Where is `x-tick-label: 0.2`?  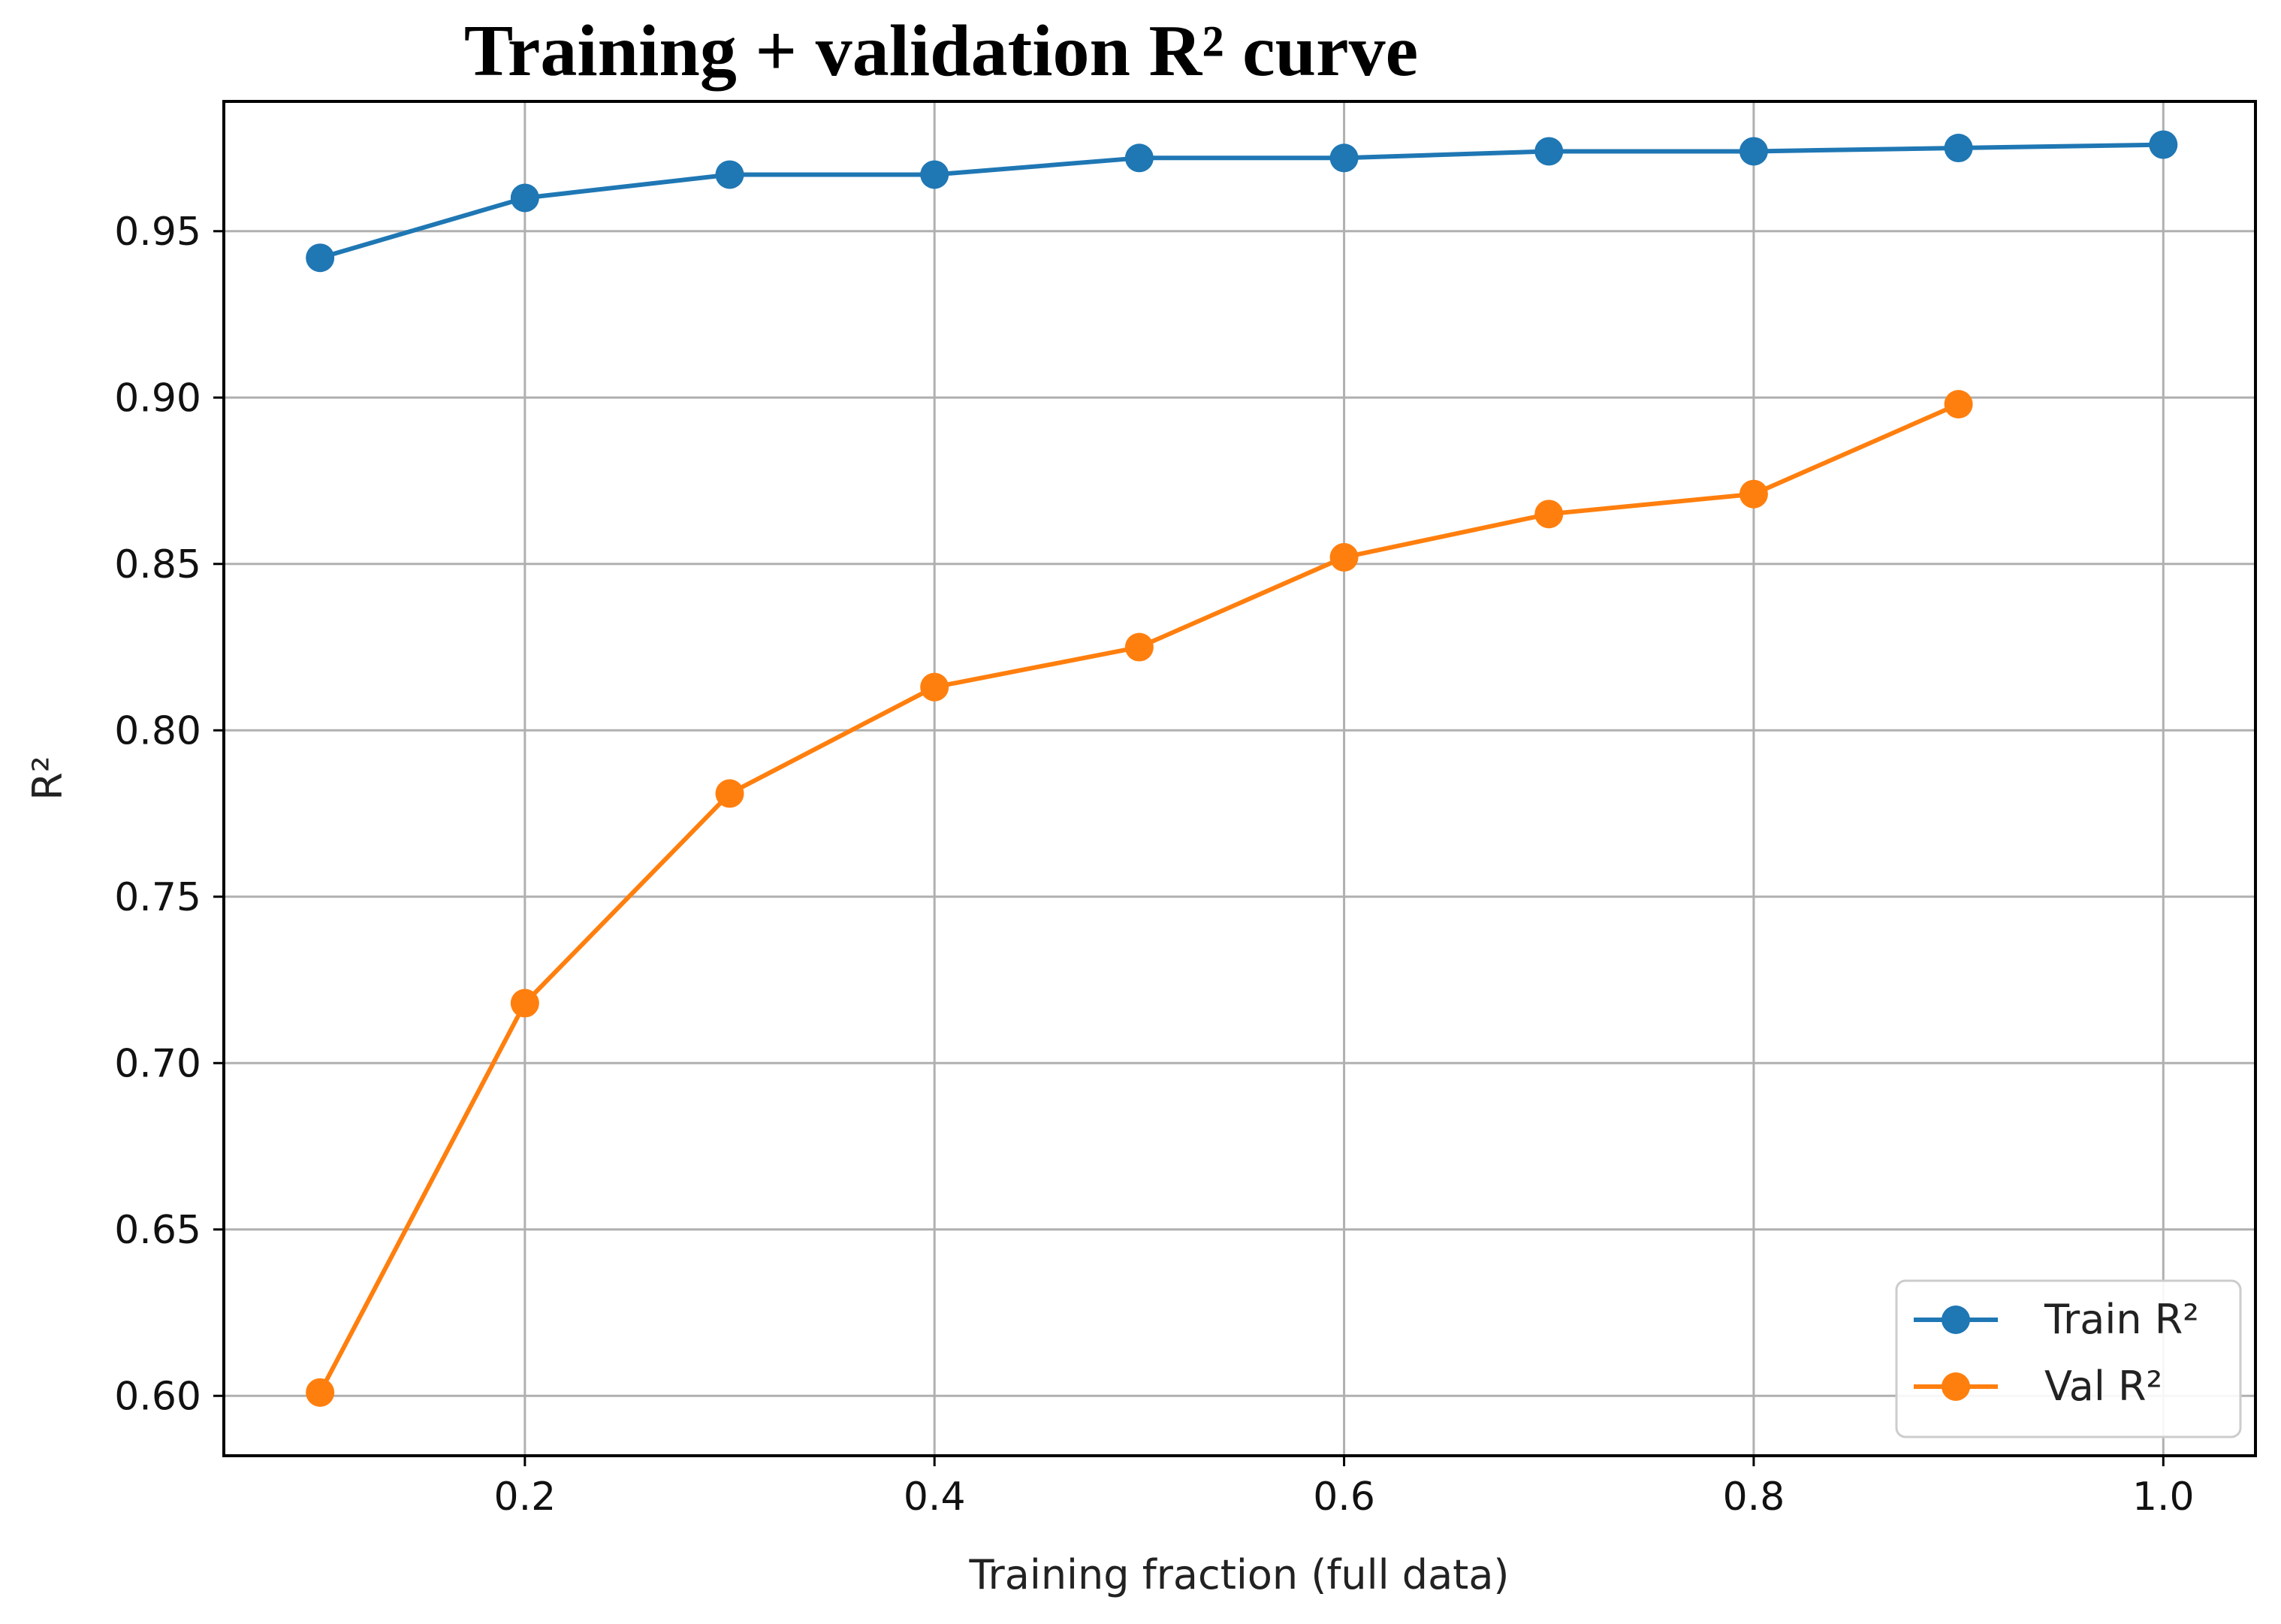 x-tick-label: 0.2 is located at coordinates (524, 1497).